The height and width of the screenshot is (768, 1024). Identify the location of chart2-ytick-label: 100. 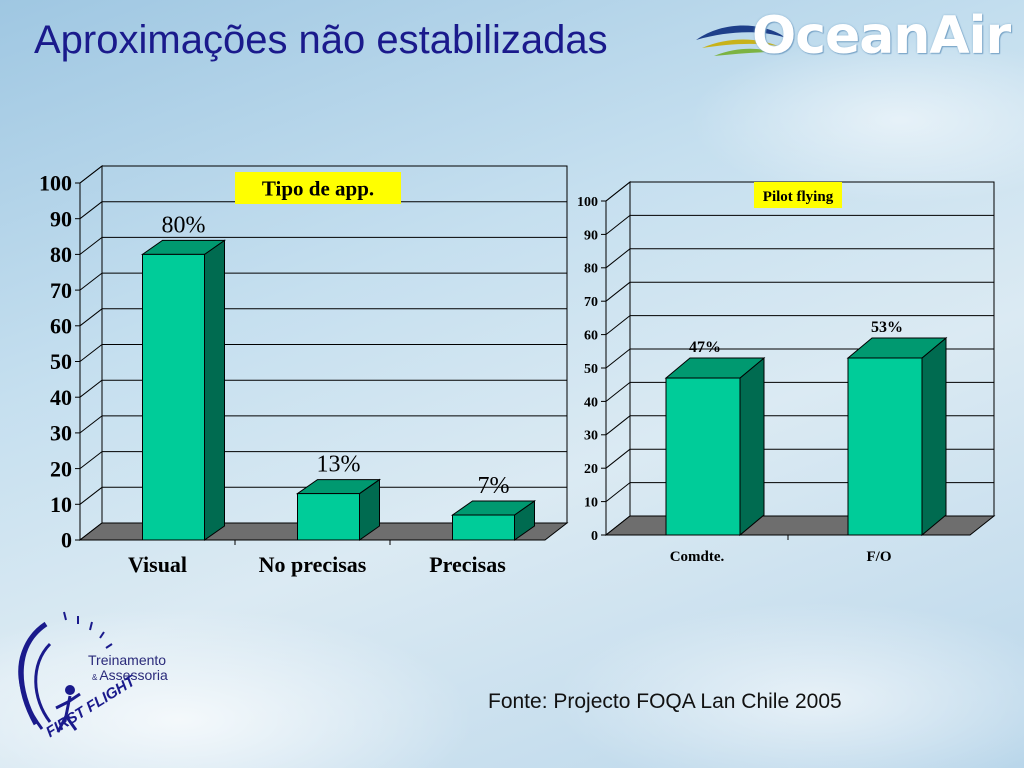
(587, 202).